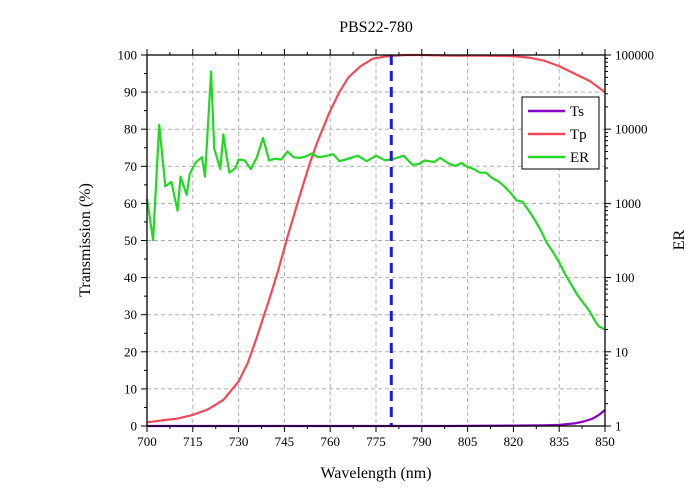 Image resolution: width=700 pixels, height=498 pixels. What do you see at coordinates (130, 388) in the screenshot?
I see `y-tick-label: 10` at bounding box center [130, 388].